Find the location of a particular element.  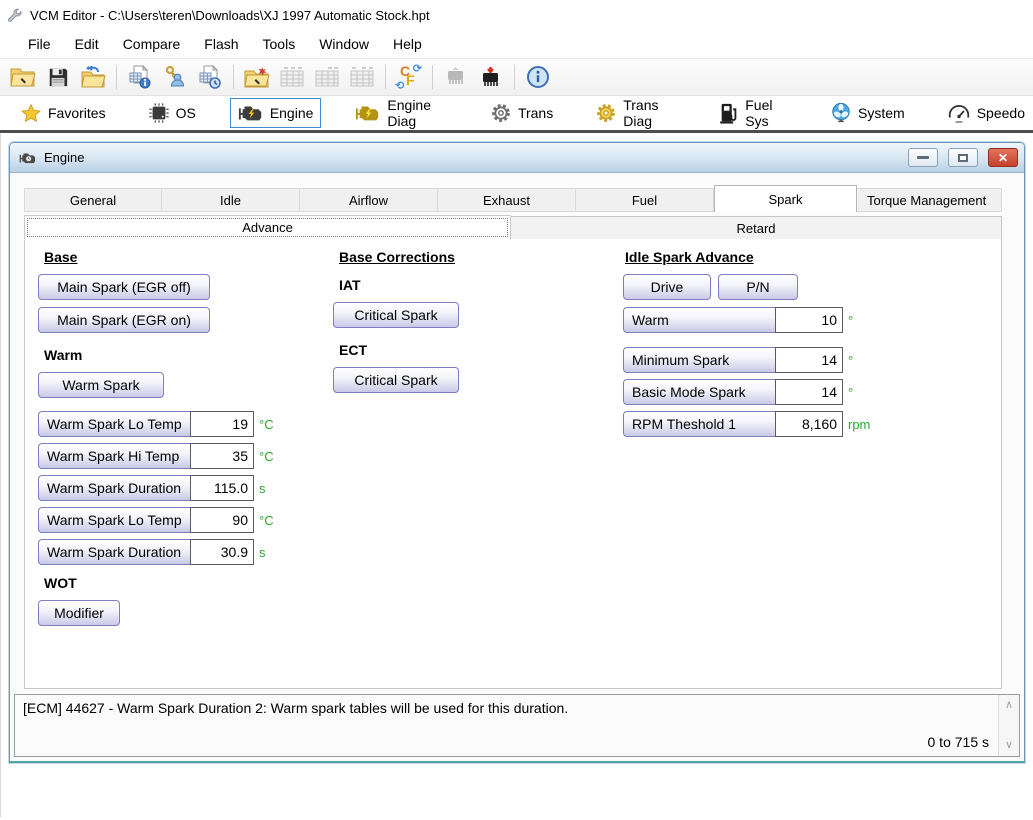

tab-idle: Idle is located at coordinates (231, 200).